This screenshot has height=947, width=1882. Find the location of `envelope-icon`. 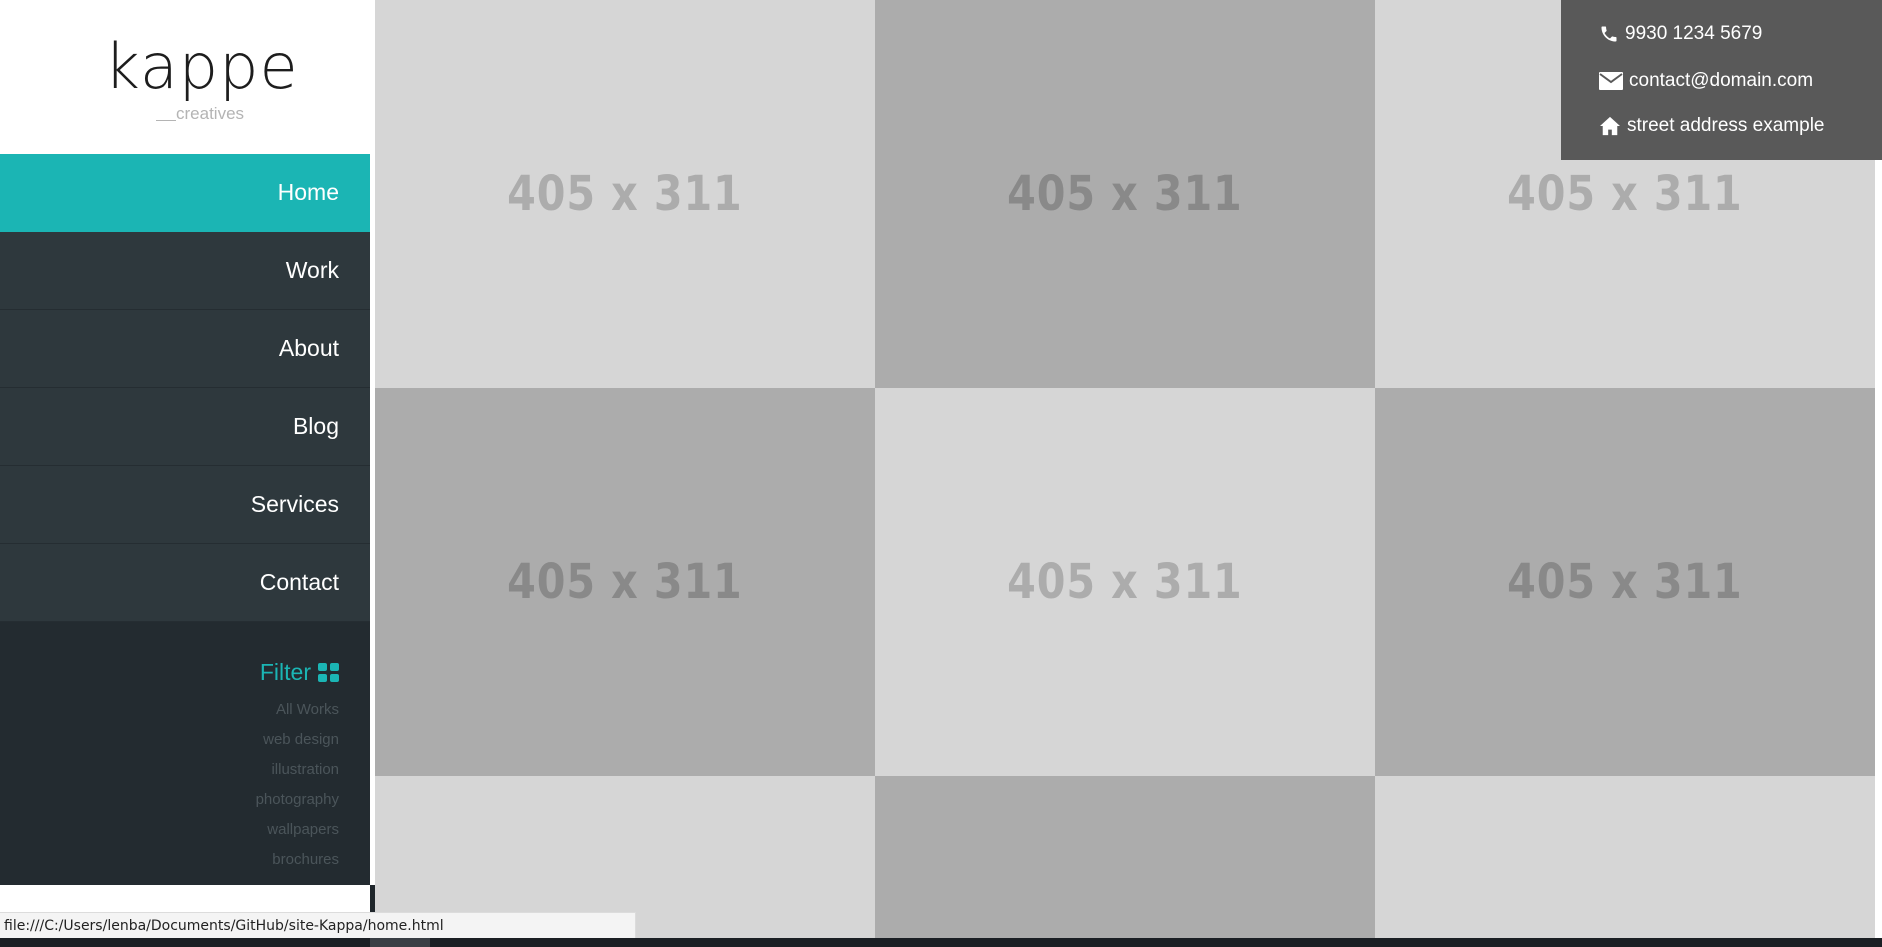

envelope-icon is located at coordinates (1611, 81).